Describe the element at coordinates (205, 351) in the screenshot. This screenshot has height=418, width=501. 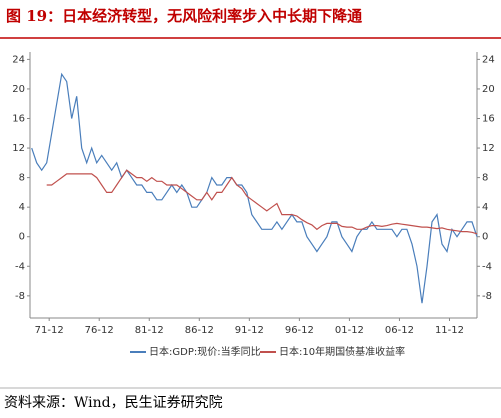
I see `legend-label: 日本:GDP:现价:当季同比` at that location.